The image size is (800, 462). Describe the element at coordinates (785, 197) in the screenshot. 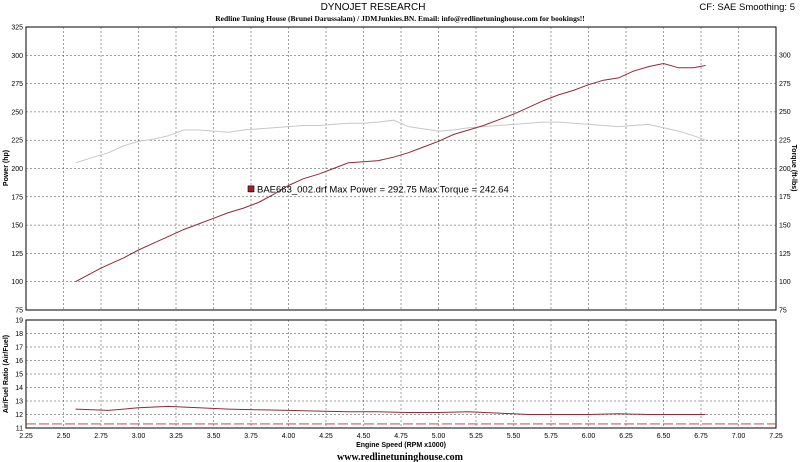

I see `torque-tick-label: 175` at that location.